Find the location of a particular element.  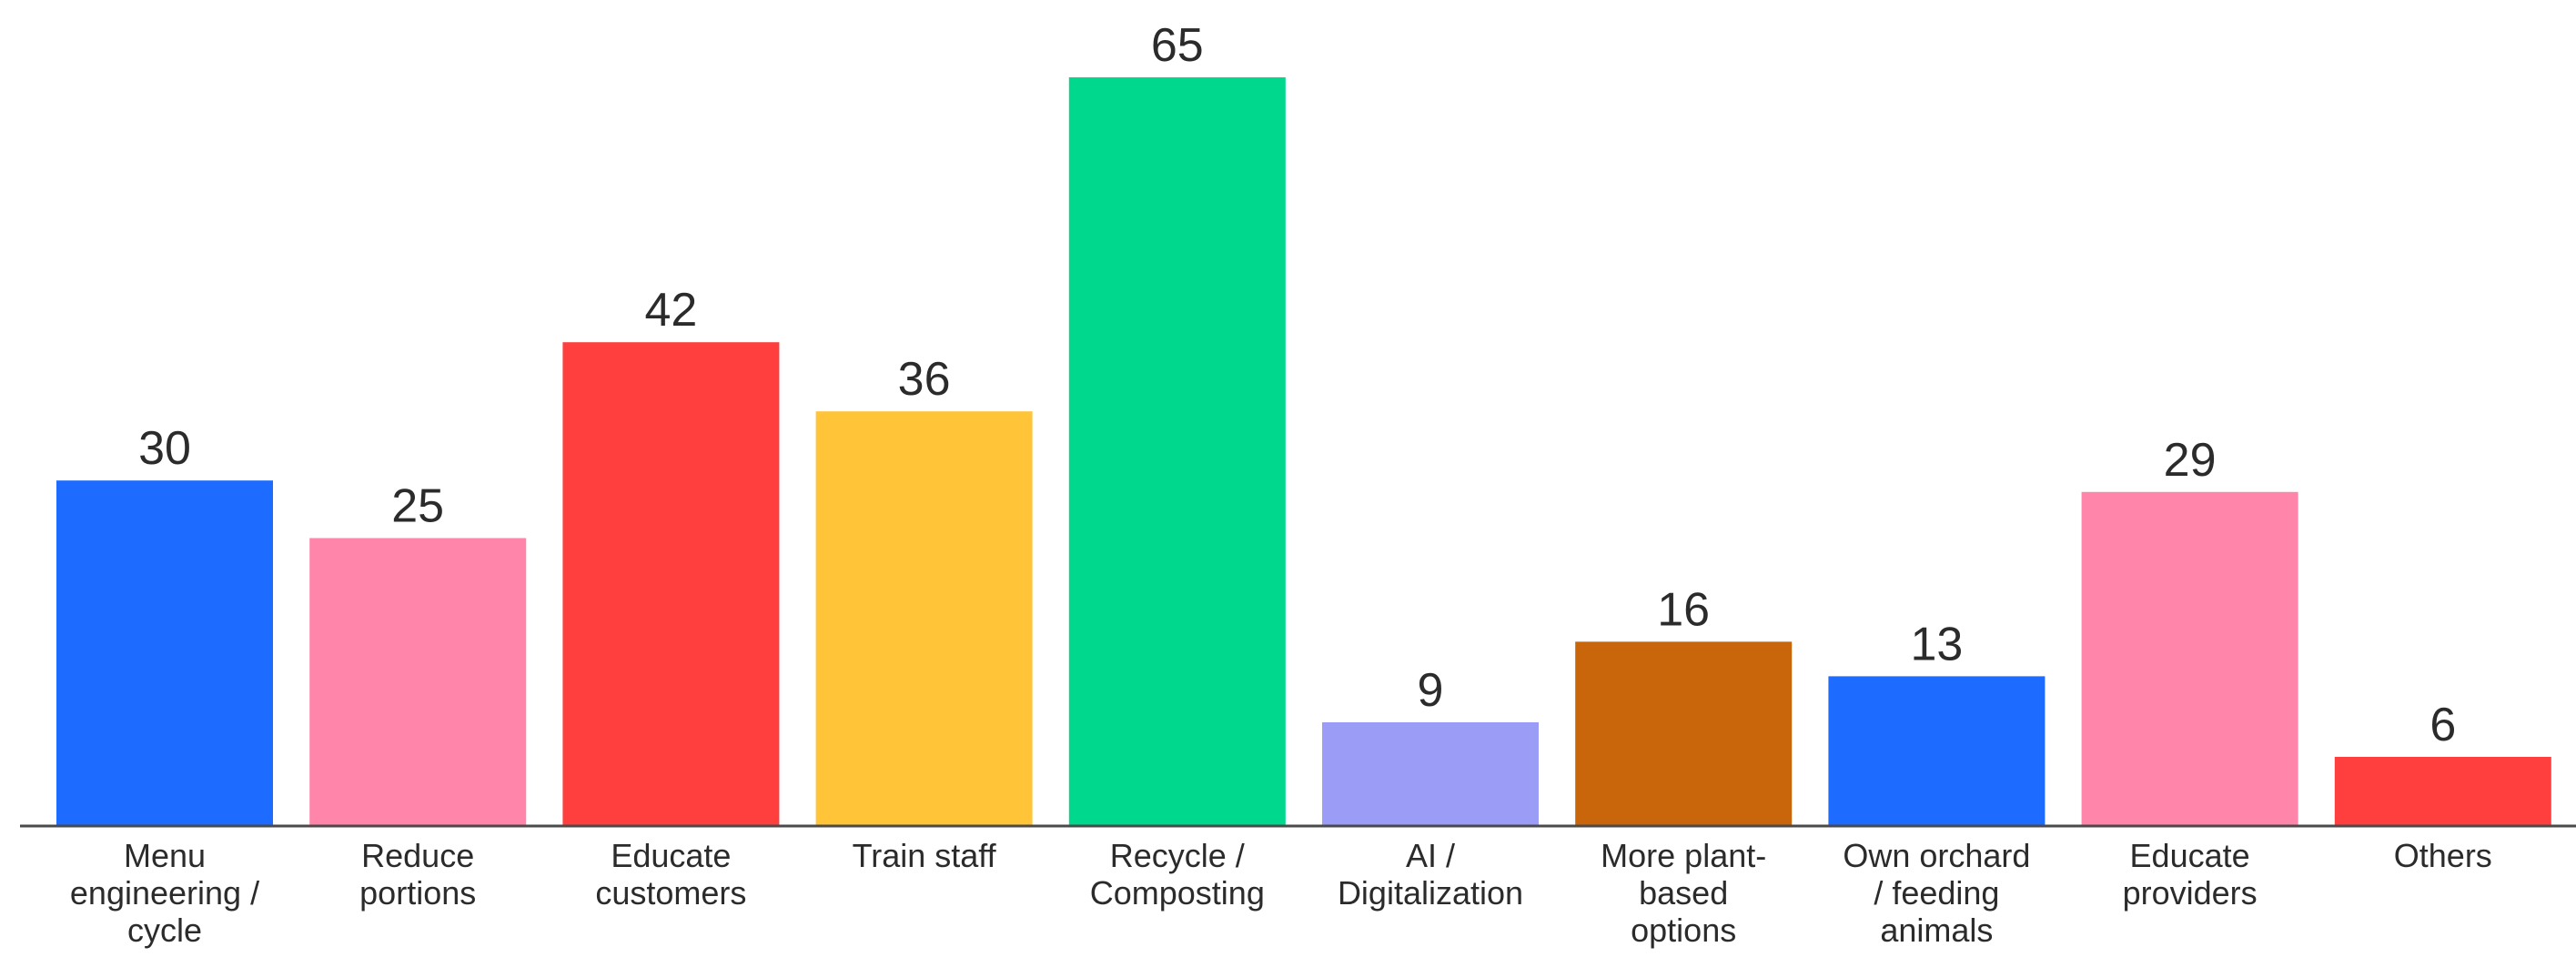

value-label-10: 6 is located at coordinates (2443, 725).